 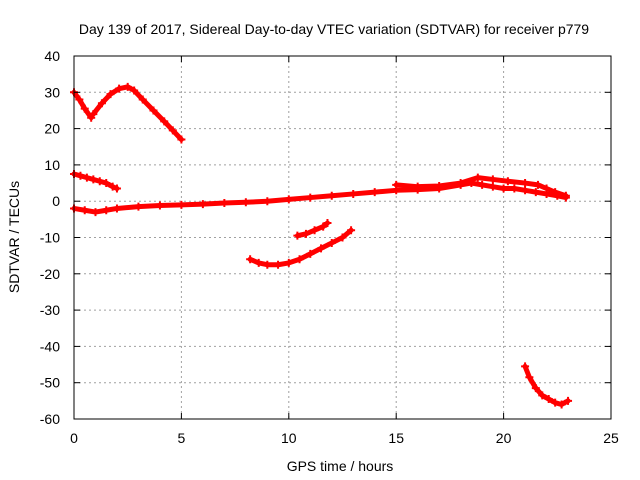 I want to click on y-axis-label: SDTVAR / TECUs, so click(x=14, y=237).